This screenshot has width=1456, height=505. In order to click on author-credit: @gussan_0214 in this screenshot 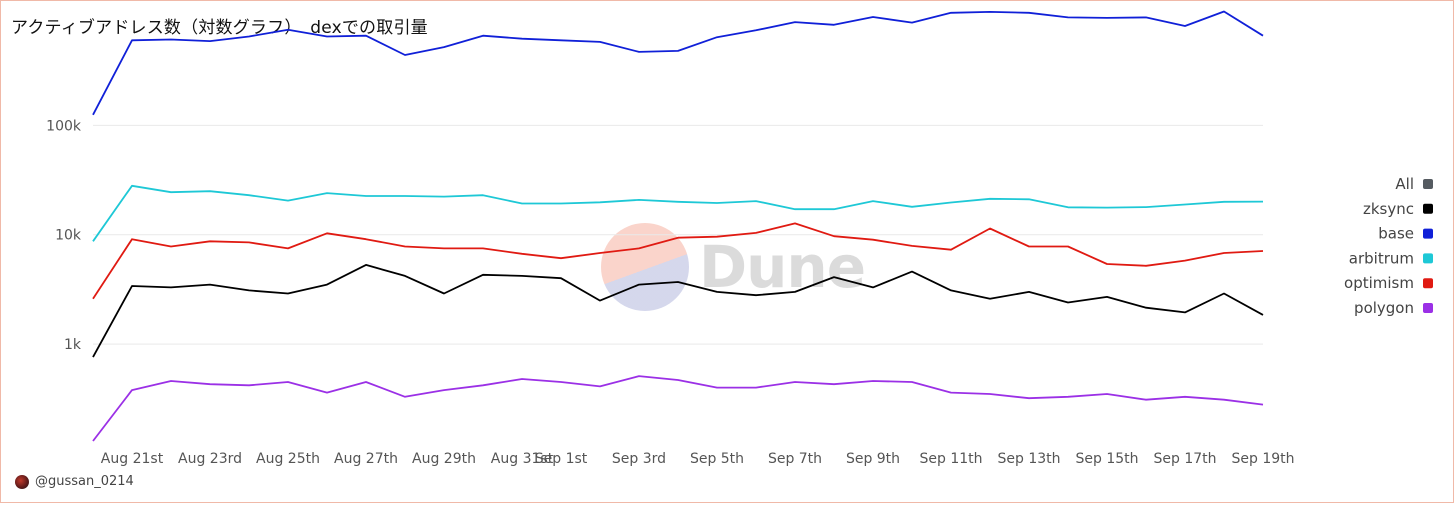, I will do `click(74, 481)`.